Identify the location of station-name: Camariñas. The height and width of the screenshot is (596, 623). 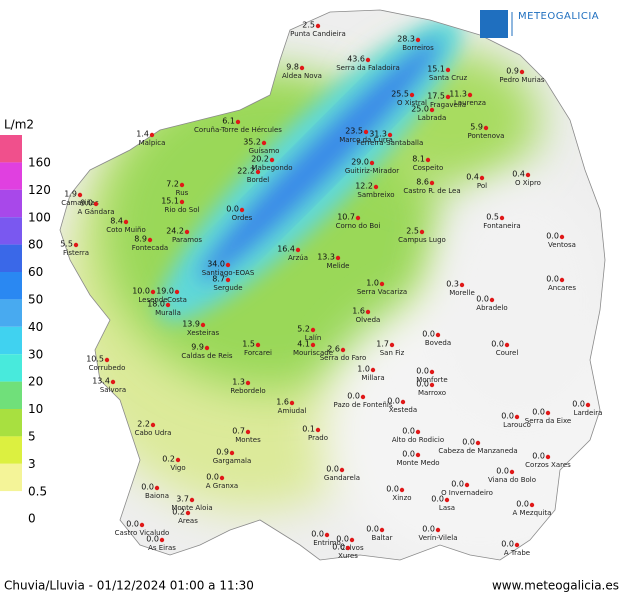
(80, 203).